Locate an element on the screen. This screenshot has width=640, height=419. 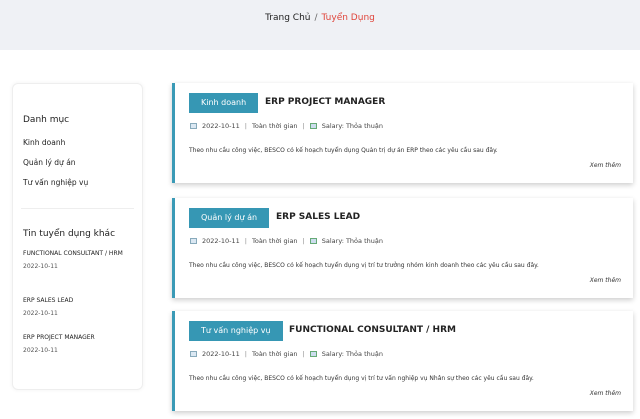
breadcrumb-home: Trang Chủ is located at coordinates (288, 18).